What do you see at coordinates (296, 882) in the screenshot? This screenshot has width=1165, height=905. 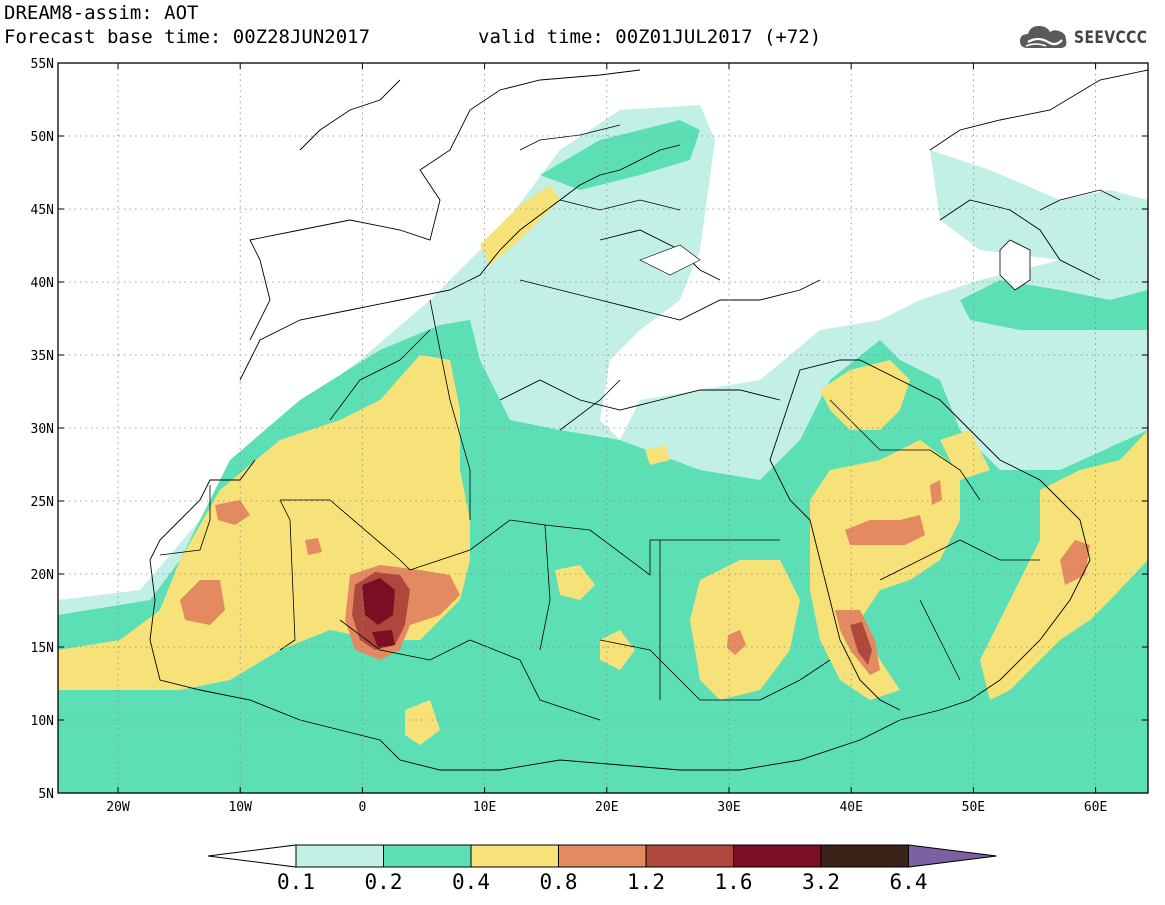 I see `colorbar-level-label: 0.1` at bounding box center [296, 882].